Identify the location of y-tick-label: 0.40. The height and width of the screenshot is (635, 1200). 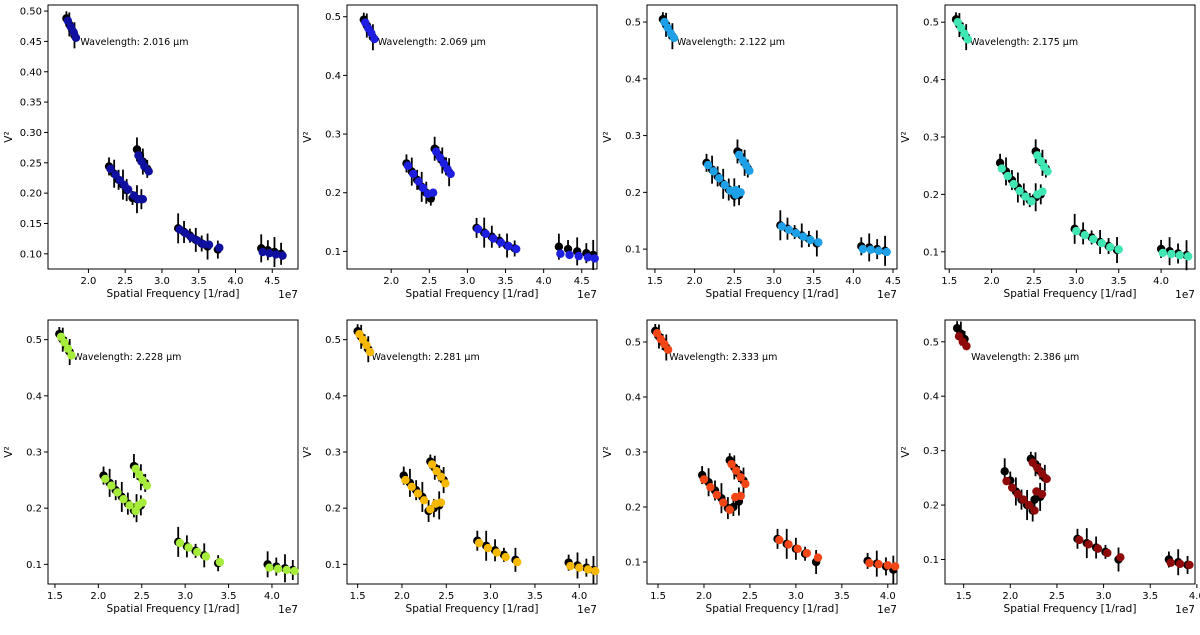
(31, 72).